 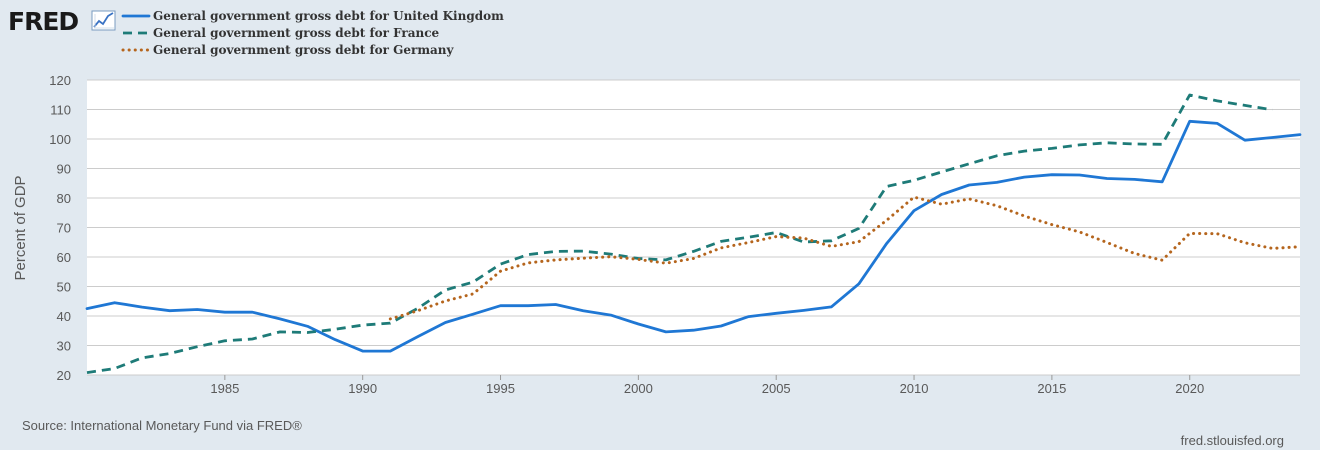 I want to click on y-tick-label: 120, so click(x=60, y=80).